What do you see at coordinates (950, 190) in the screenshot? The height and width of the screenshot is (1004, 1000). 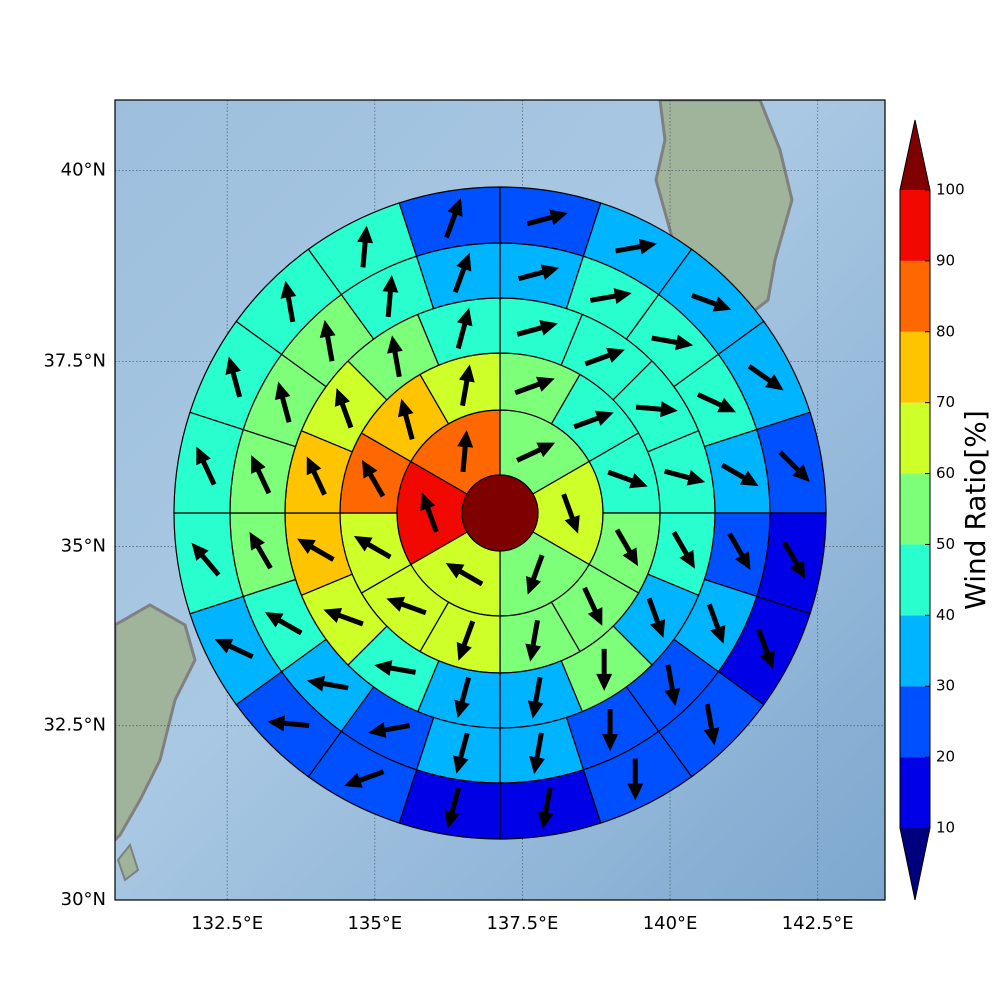 I see `colorbar-tick-label: 100` at bounding box center [950, 190].